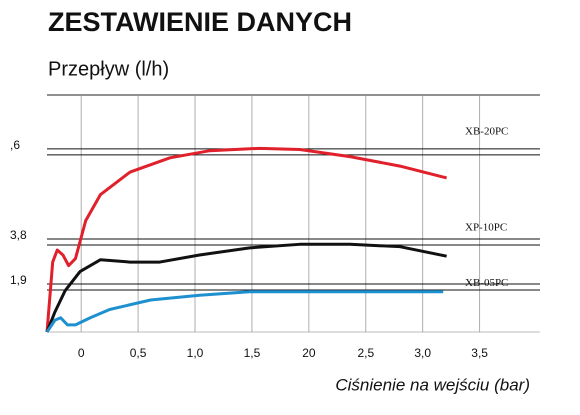  Describe the element at coordinates (18, 280) in the screenshot. I see `y-tick-label: 1,9` at that location.